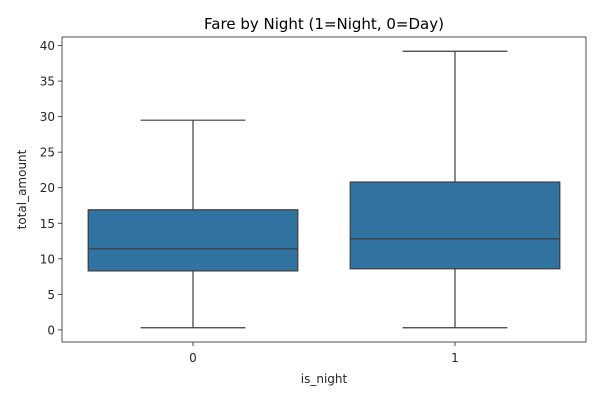 The width and height of the screenshot is (600, 400). I want to click on chart-title: Fare by Night (1=Night, 0=Day), so click(324, 24).